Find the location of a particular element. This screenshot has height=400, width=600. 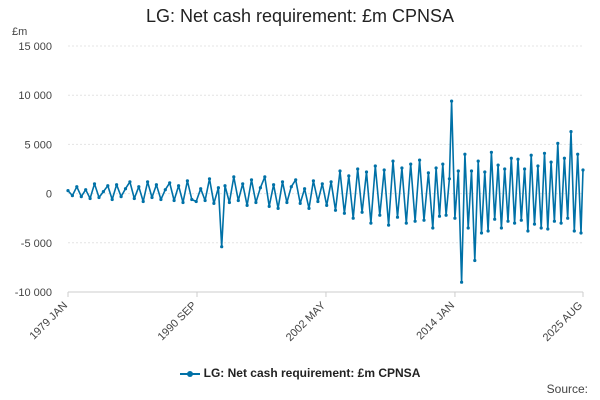

y-tick-label: 5 000 is located at coordinates (38, 145).